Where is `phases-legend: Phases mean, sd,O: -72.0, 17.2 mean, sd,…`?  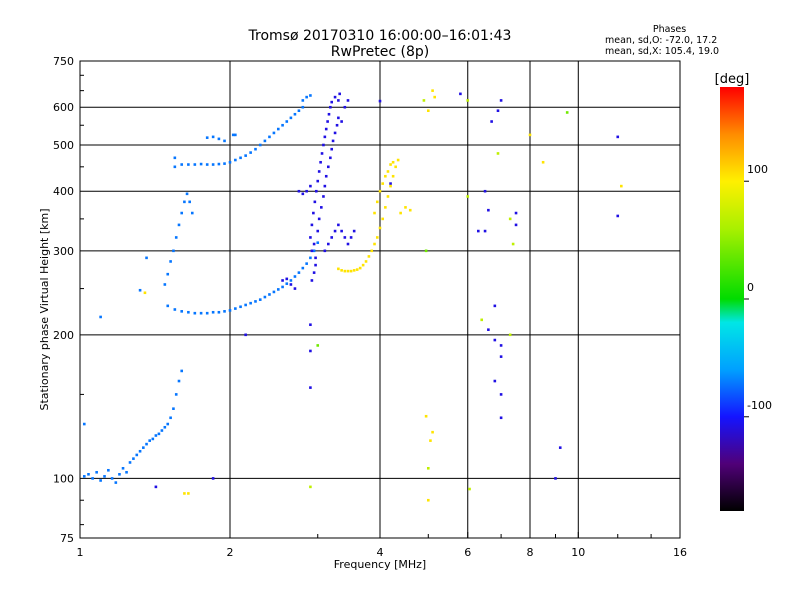 phases-legend: Phases mean, sd,O: -72.0, 17.2 mean, sd,… is located at coordinates (662, 40).